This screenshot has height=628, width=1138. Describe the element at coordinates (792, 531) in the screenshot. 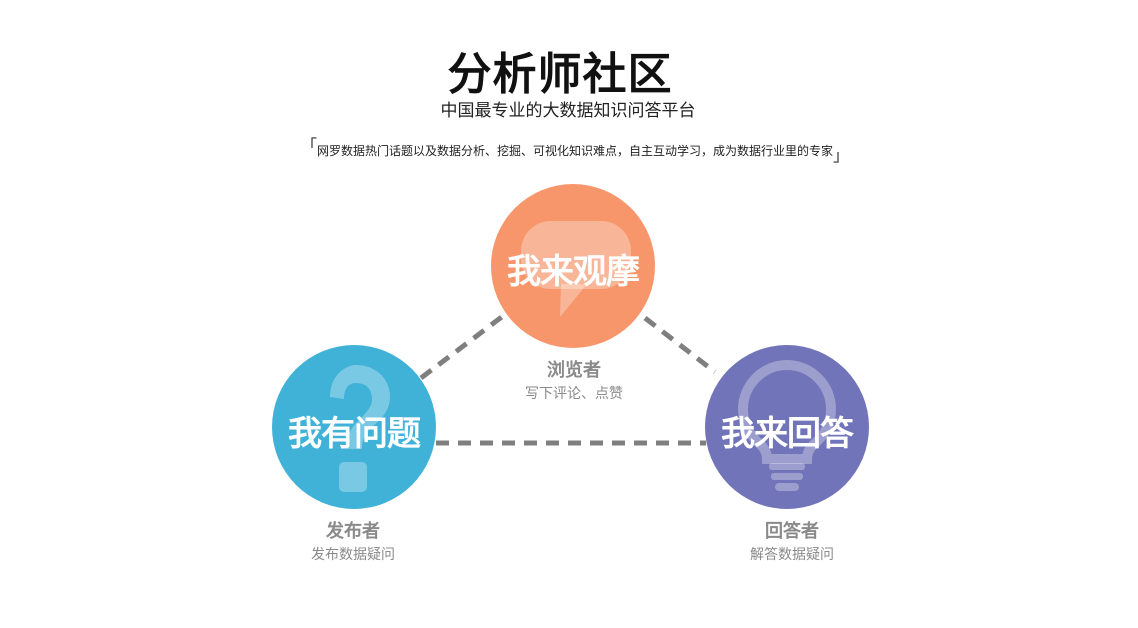

I see `role-answerer-title: 回答者` at that location.